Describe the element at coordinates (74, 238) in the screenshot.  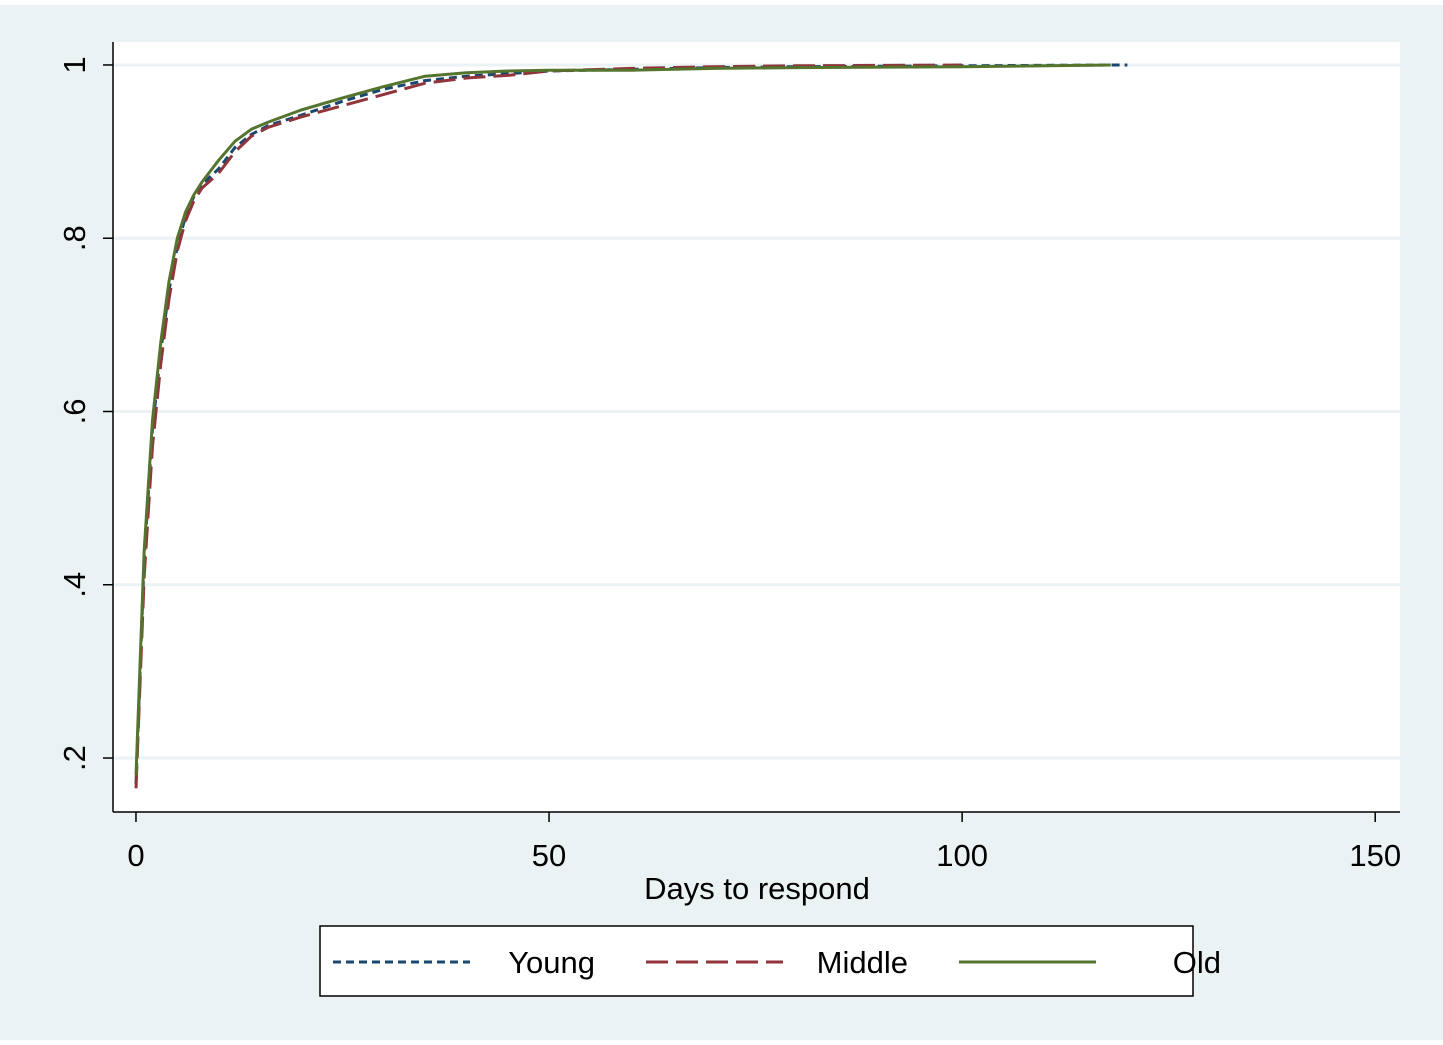
I see `y-tick-label: .8` at that location.